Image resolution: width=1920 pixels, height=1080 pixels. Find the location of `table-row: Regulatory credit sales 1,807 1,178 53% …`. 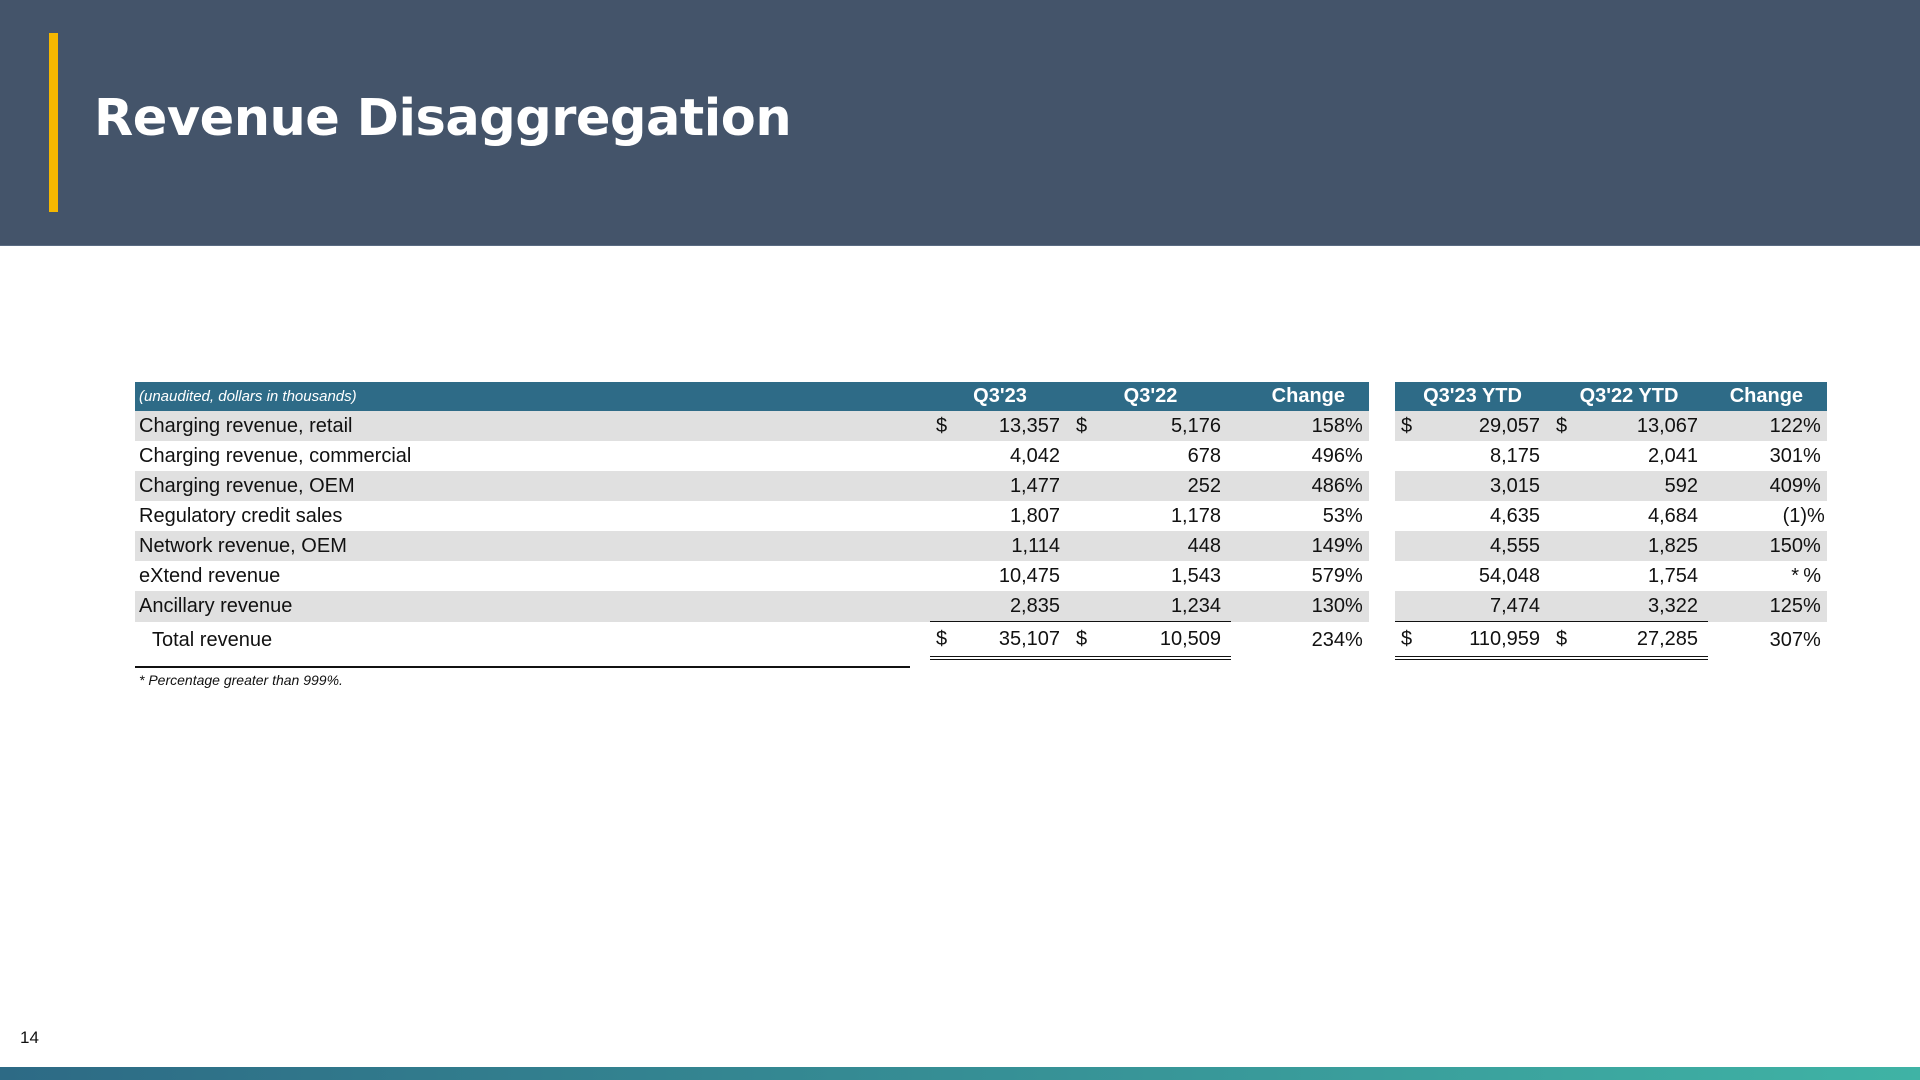

table-row: Regulatory credit sales 1,807 1,178 53% … is located at coordinates (981, 516).